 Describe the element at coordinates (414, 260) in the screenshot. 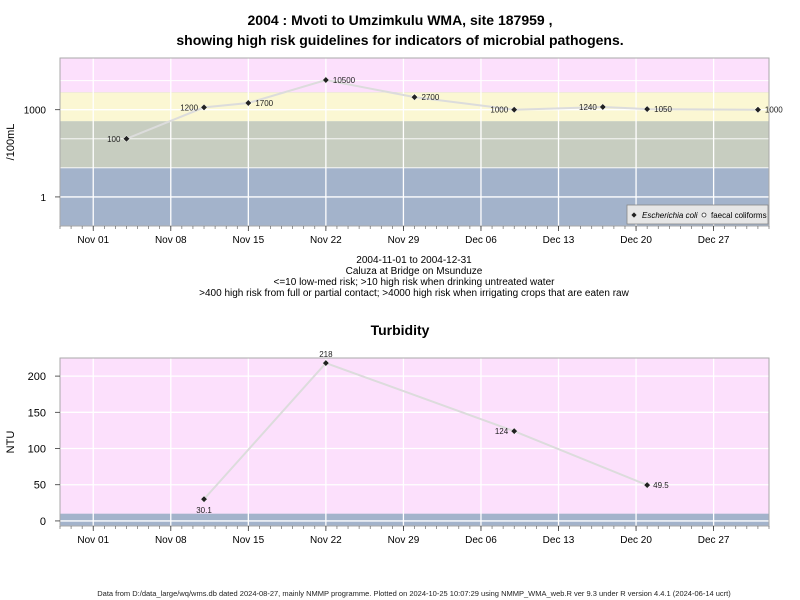

I see `caption-date-range: 2004-11-01 to 2004-12-31` at that location.